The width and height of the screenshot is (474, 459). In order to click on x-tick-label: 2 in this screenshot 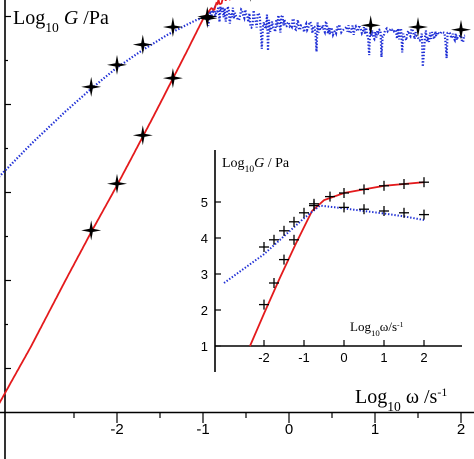, I will do `click(461, 429)`.